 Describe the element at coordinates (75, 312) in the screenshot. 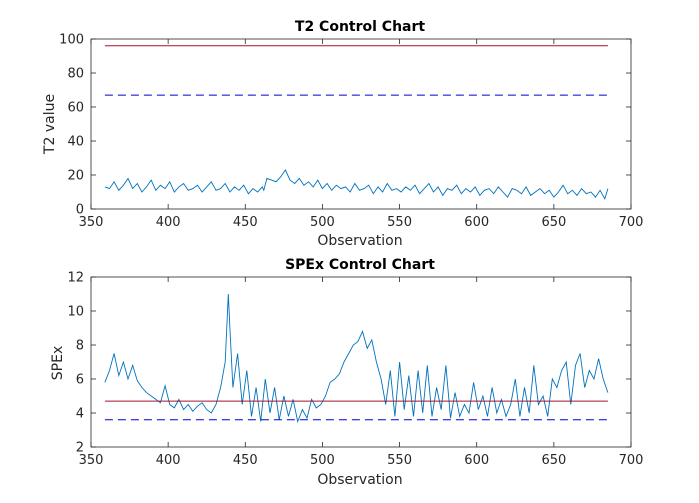

I see `spex-y-tick-label: 10` at that location.